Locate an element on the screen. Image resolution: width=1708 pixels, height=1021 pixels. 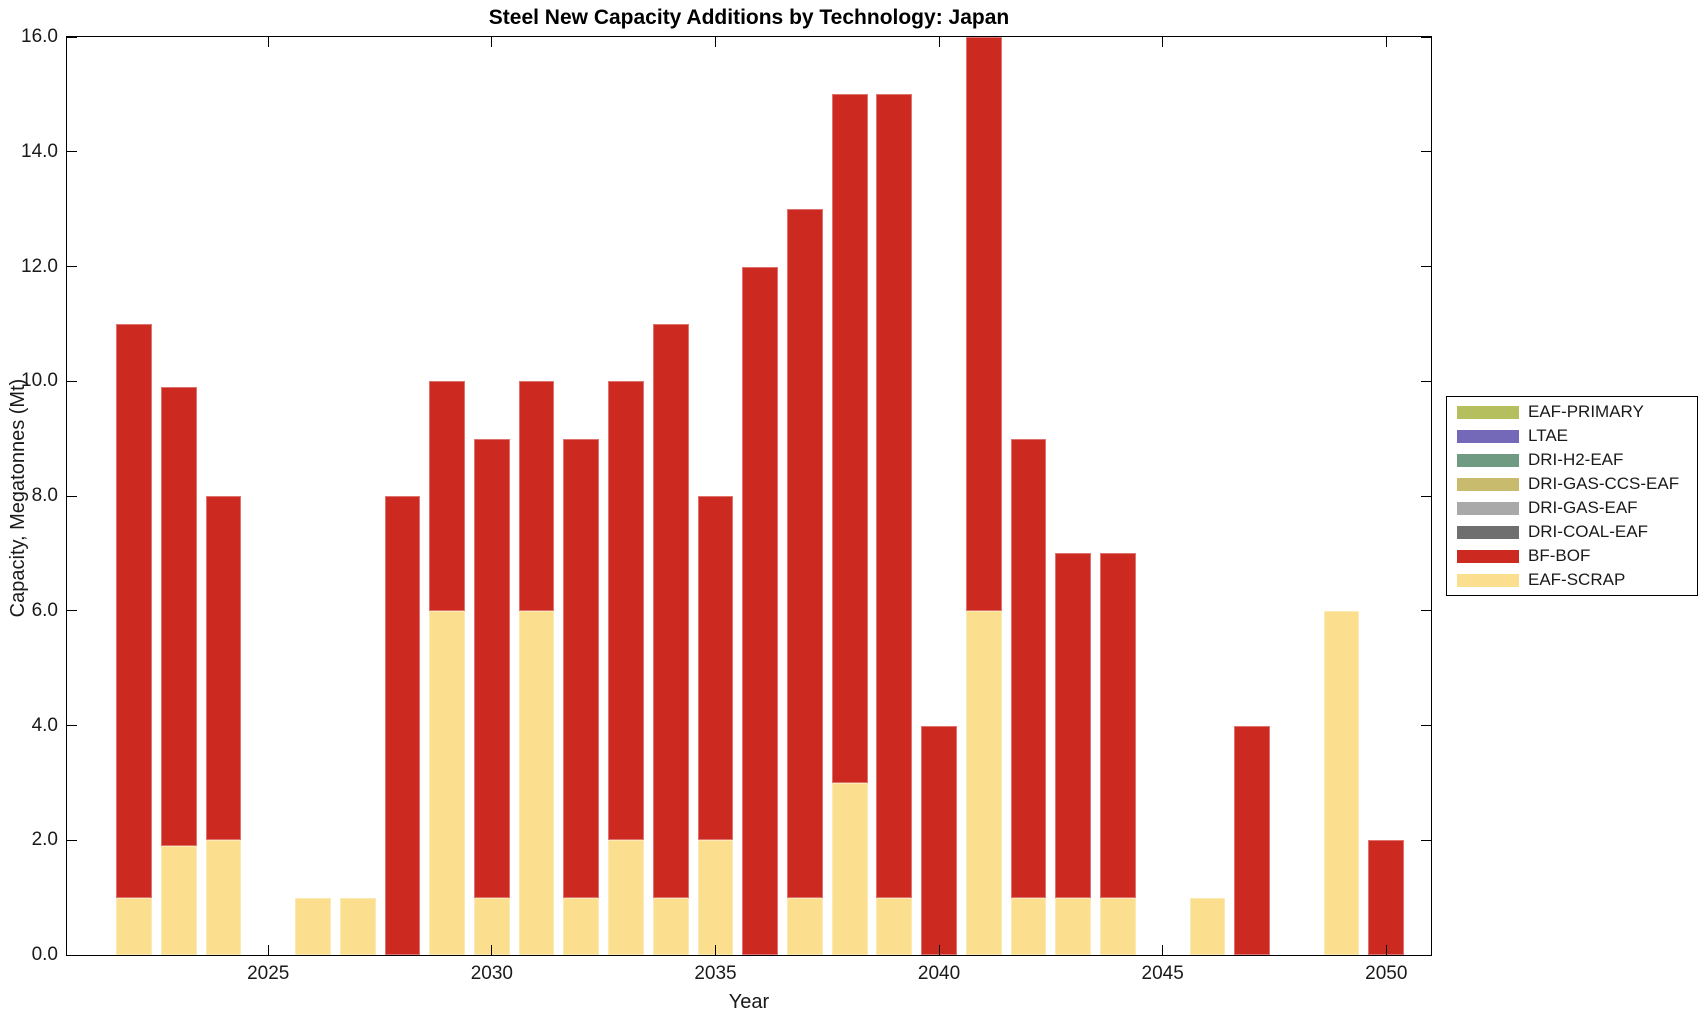
legend-swatch-ltae is located at coordinates (1488, 436).